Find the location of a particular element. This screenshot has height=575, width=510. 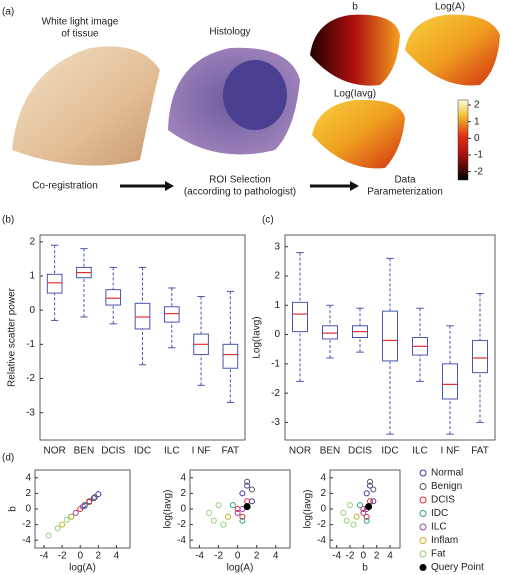

y-tick-label: 1 is located at coordinates (277, 305).